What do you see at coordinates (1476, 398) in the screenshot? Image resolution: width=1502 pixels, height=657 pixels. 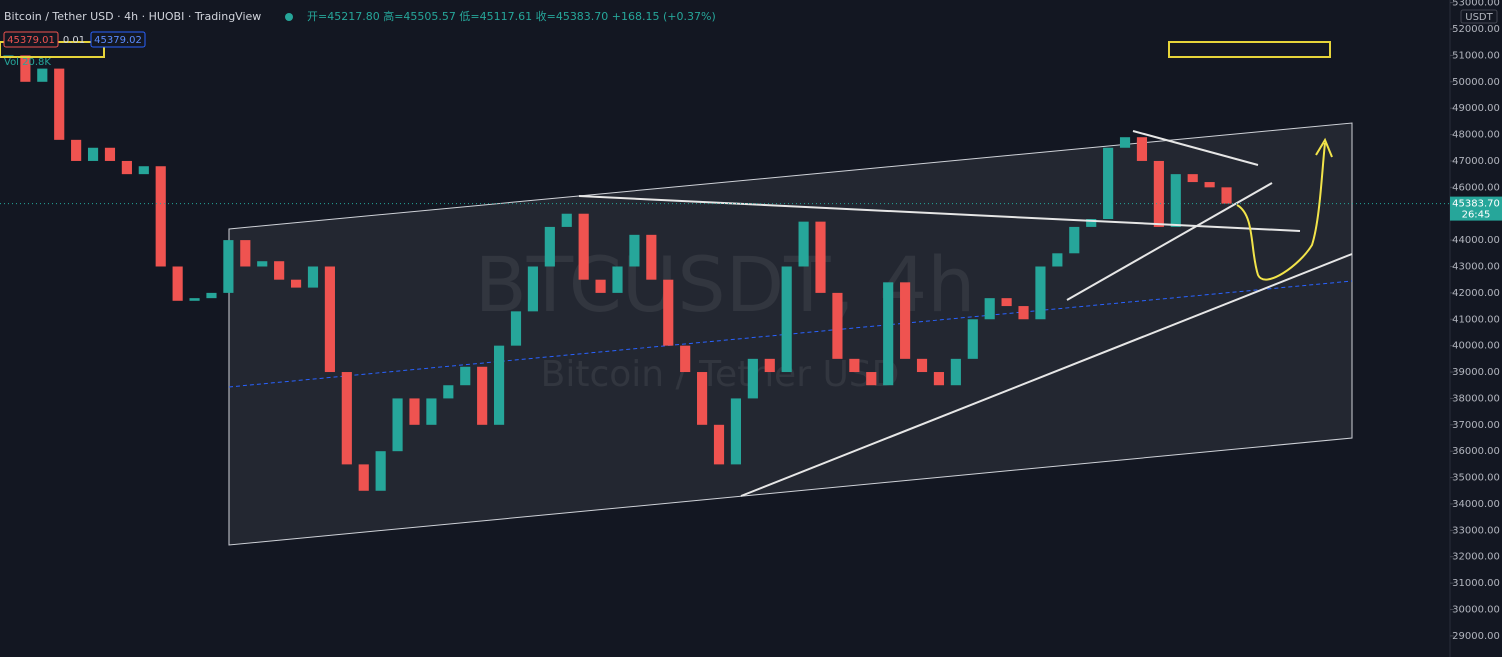 I see `y-tick-label: 38000.00` at bounding box center [1476, 398].